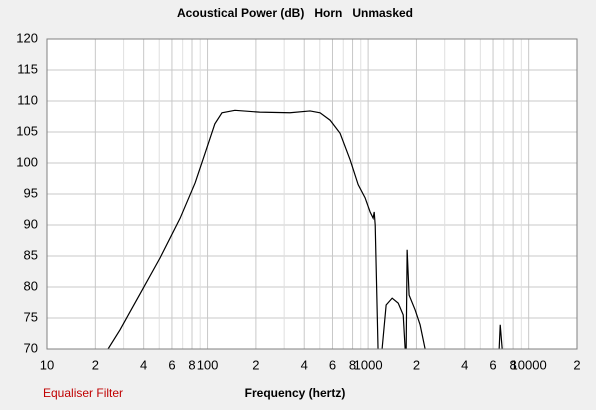 The width and height of the screenshot is (596, 410). What do you see at coordinates (27, 130) in the screenshot?
I see `y-tick-label: 105` at bounding box center [27, 130].